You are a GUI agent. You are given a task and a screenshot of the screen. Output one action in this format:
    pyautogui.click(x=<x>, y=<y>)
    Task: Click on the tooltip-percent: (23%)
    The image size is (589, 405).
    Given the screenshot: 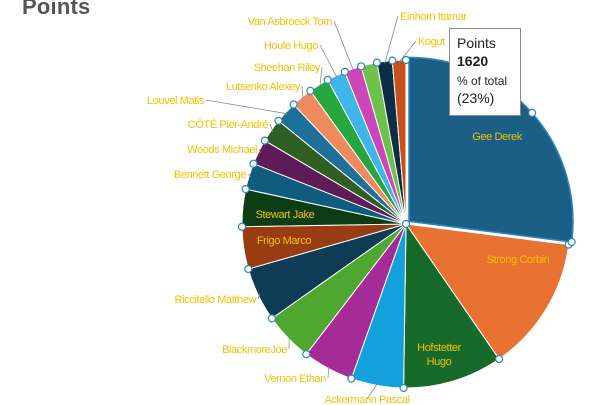 What is the action you would take?
    pyautogui.click(x=476, y=98)
    